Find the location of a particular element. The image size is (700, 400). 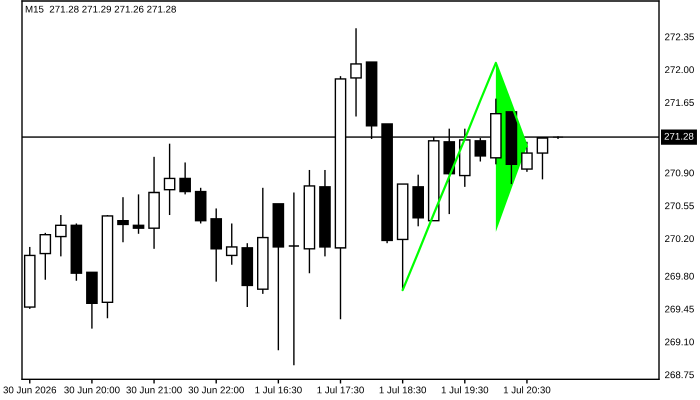

y-tick-label: 270.20 is located at coordinates (679, 238).